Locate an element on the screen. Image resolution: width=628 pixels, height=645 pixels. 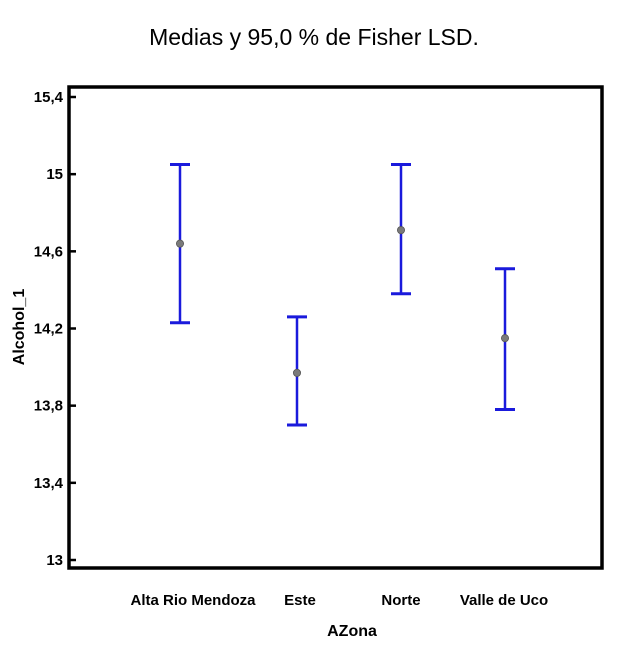
x-axis-label: AZona is located at coordinates (352, 631).